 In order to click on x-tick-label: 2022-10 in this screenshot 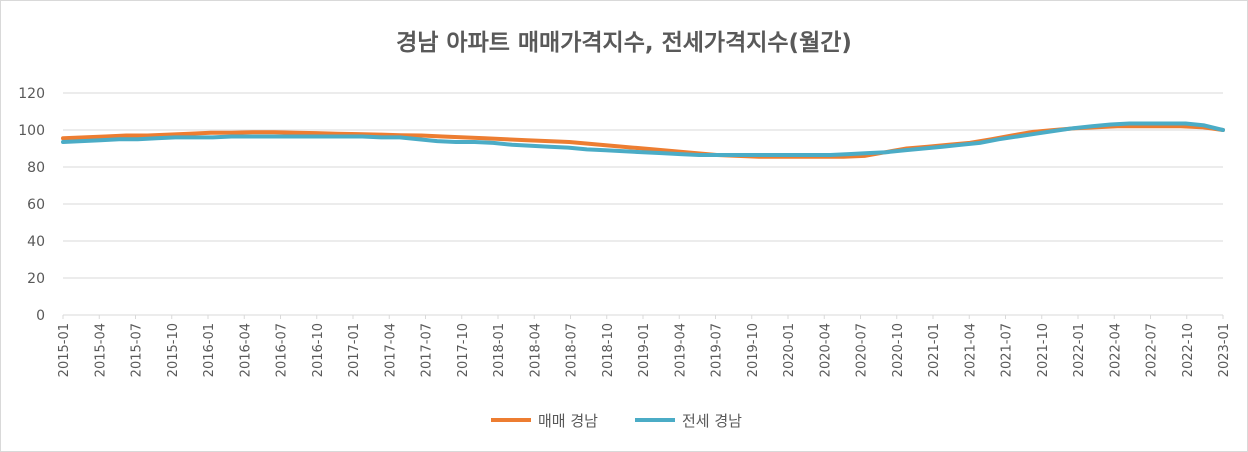, I will do `click(1188, 350)`.